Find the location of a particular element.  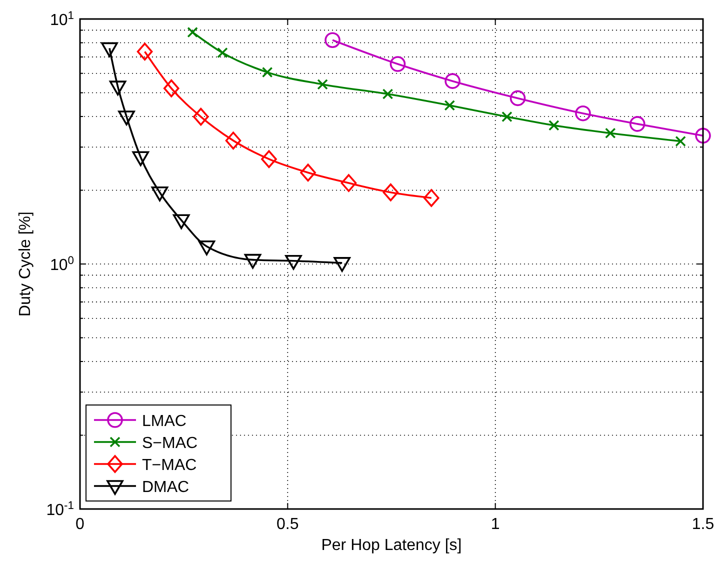

x-tick-label: 0.5 is located at coordinates (287, 524).